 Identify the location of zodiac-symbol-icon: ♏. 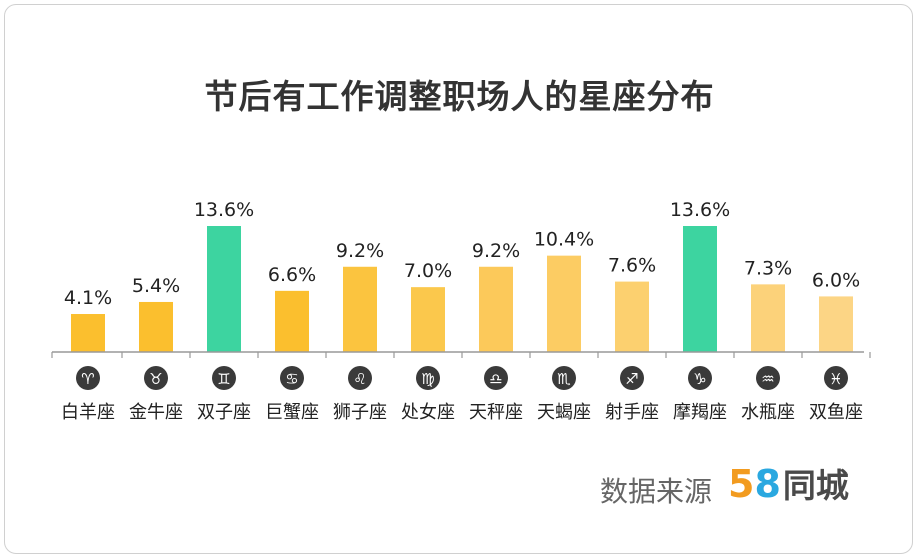
(564, 379).